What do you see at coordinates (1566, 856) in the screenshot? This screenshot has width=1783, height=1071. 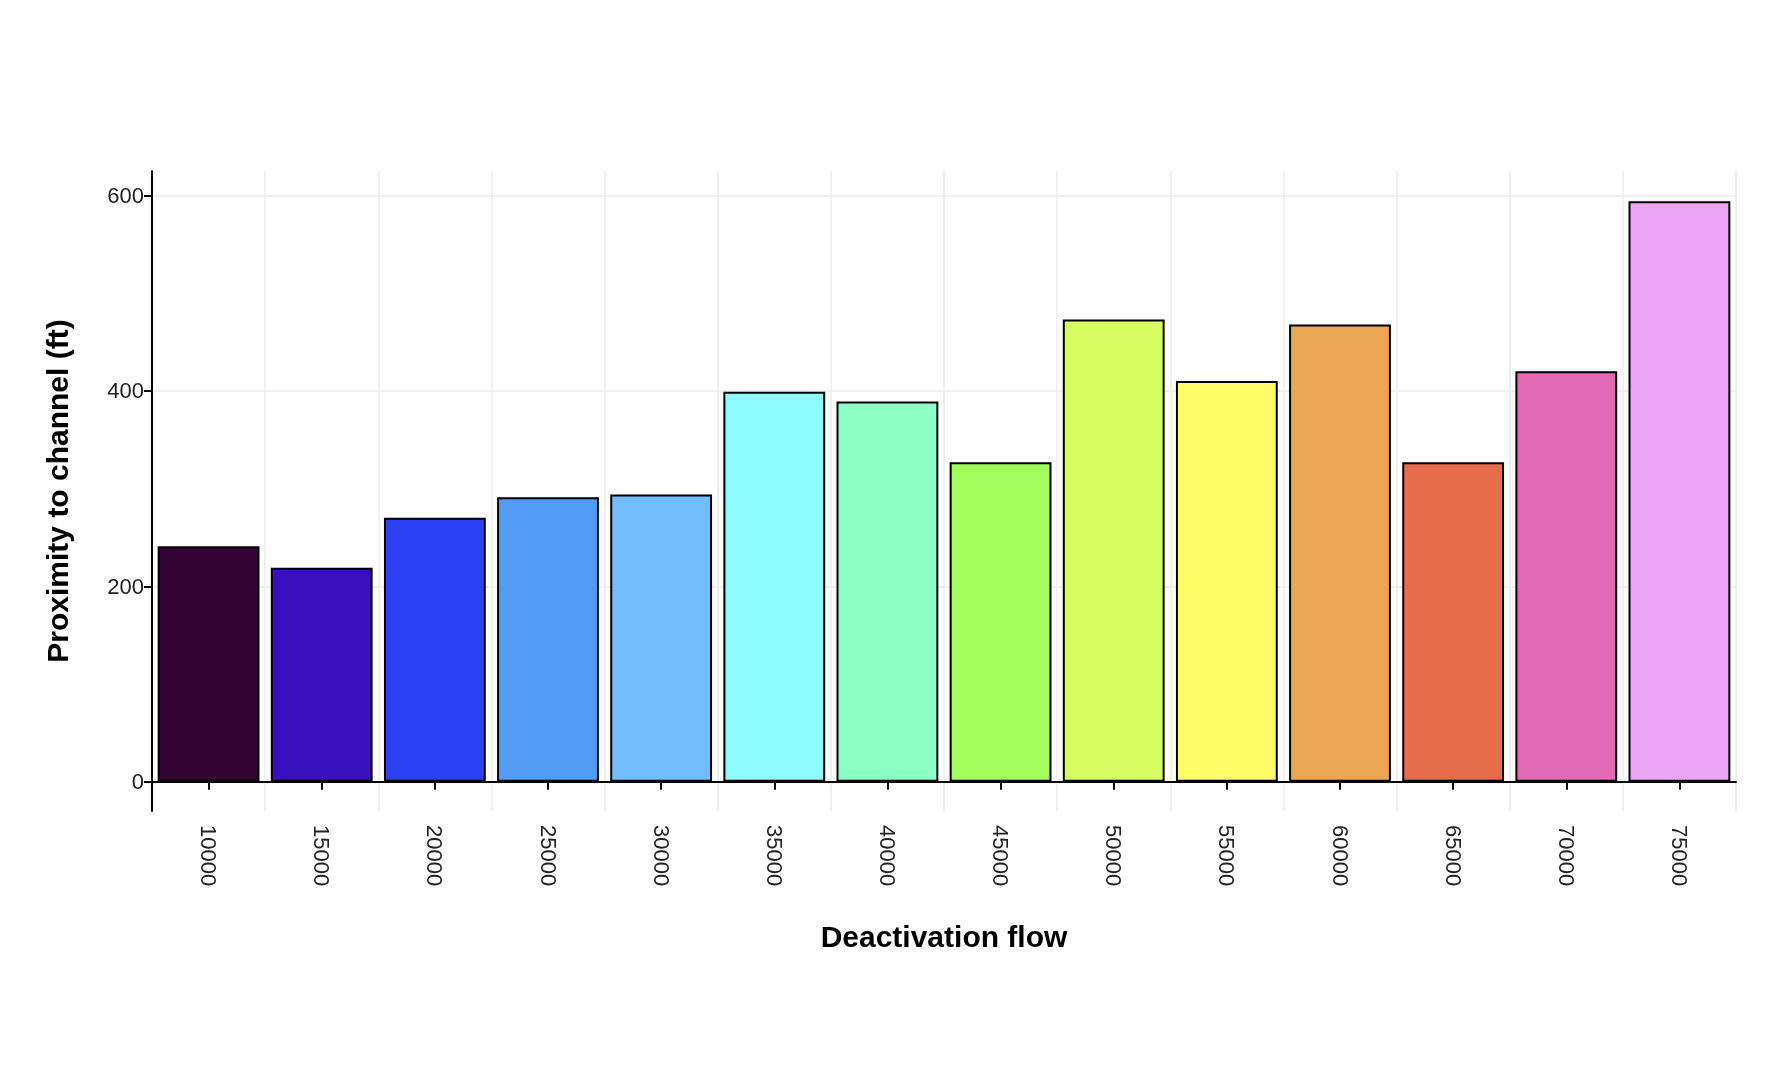 I see `x-tick-label: 70000` at bounding box center [1566, 856].